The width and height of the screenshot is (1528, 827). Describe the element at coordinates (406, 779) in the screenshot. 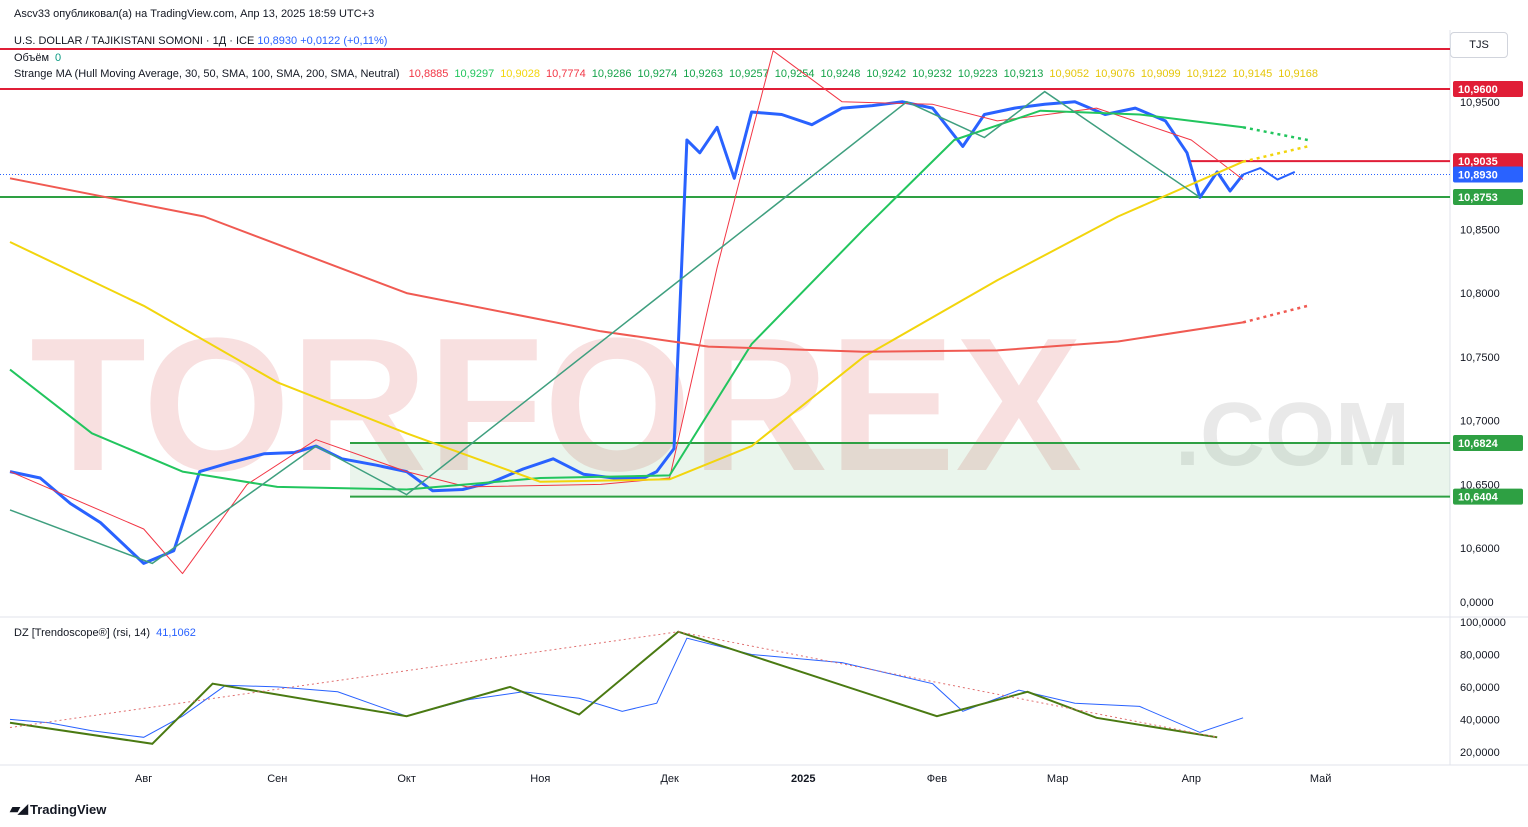

I see `time-tick: Окт` at that location.